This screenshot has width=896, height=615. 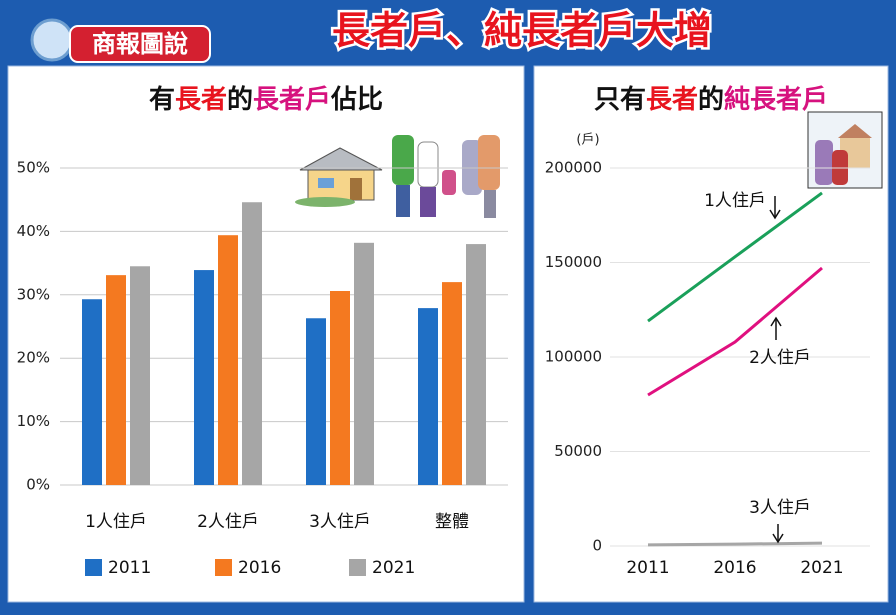 What do you see at coordinates (38, 485) in the screenshot?
I see `y-tick-label: 0%` at bounding box center [38, 485].